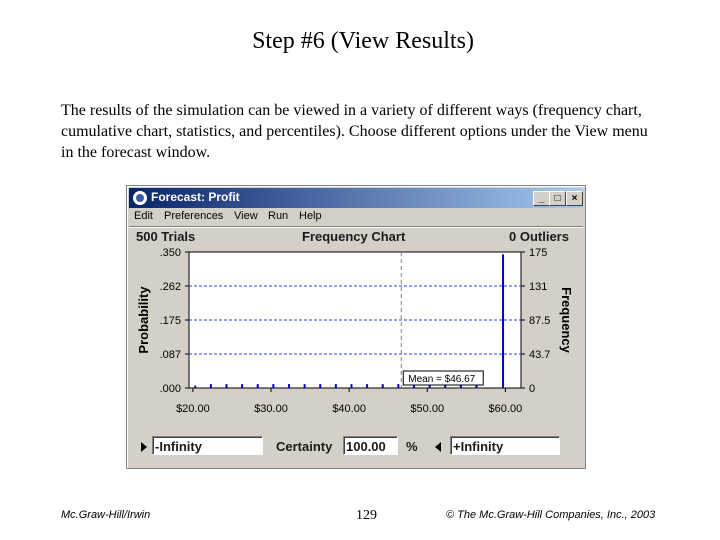 This screenshot has height=540, width=720. Describe the element at coordinates (538, 287) in the screenshot. I see `y-tick-label-right: 131` at that location.